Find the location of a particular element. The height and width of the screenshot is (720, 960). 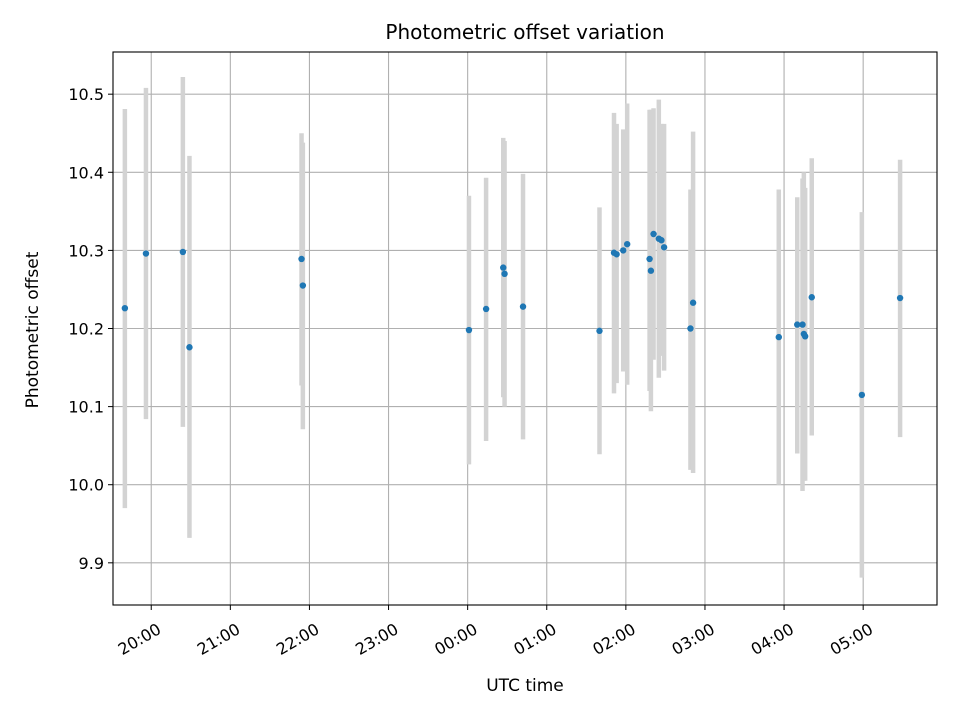

y-tick-label: 9.9 is located at coordinates (91, 563).